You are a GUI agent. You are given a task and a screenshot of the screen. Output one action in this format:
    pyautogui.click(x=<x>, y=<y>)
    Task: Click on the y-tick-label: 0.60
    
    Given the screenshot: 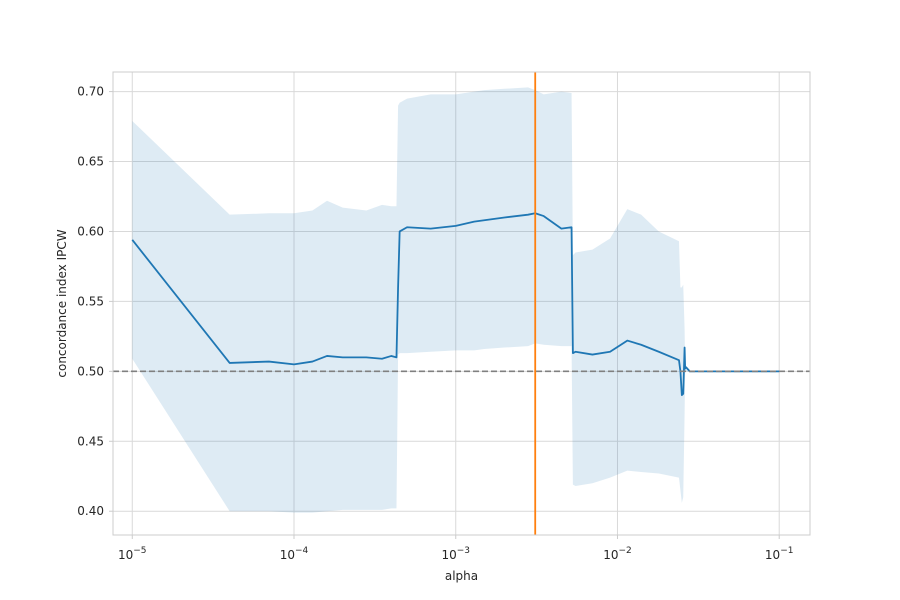 What is the action you would take?
    pyautogui.click(x=90, y=231)
    